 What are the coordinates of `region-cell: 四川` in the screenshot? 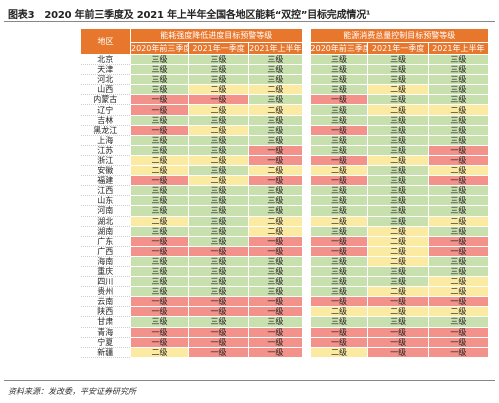 It's located at (105, 282).